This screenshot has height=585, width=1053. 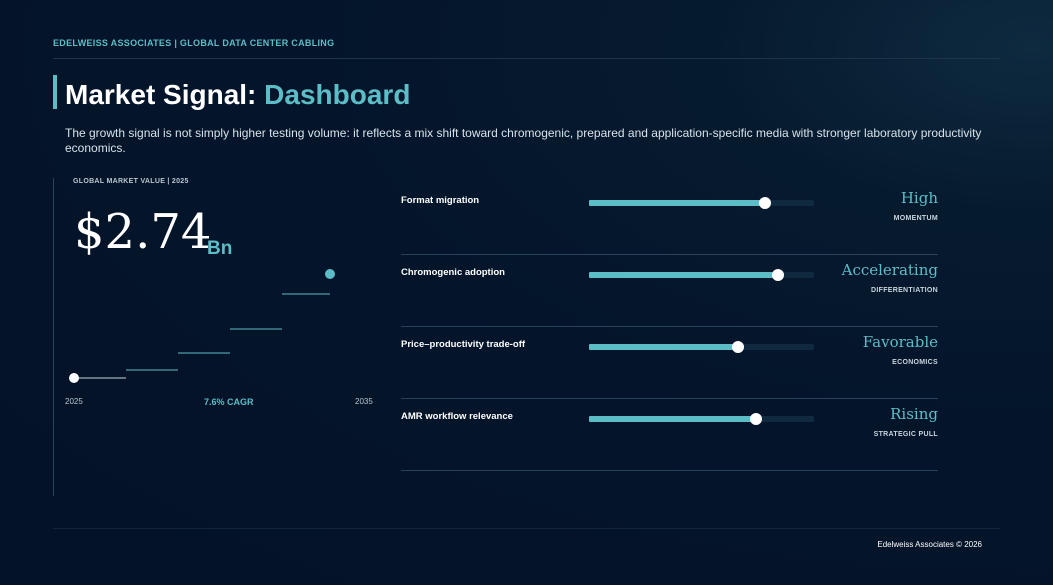 I want to click on metric-tag: STRATEGIC PULL, so click(x=905, y=434).